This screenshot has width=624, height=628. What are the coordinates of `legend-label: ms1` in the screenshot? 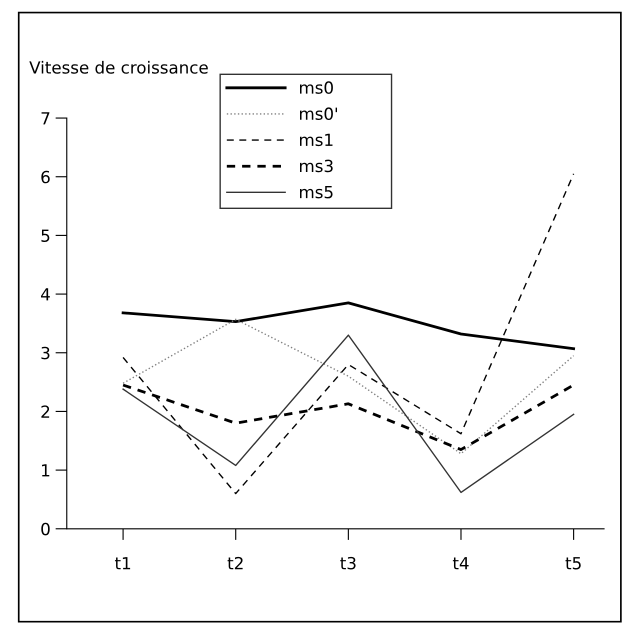 It's located at (316, 140).